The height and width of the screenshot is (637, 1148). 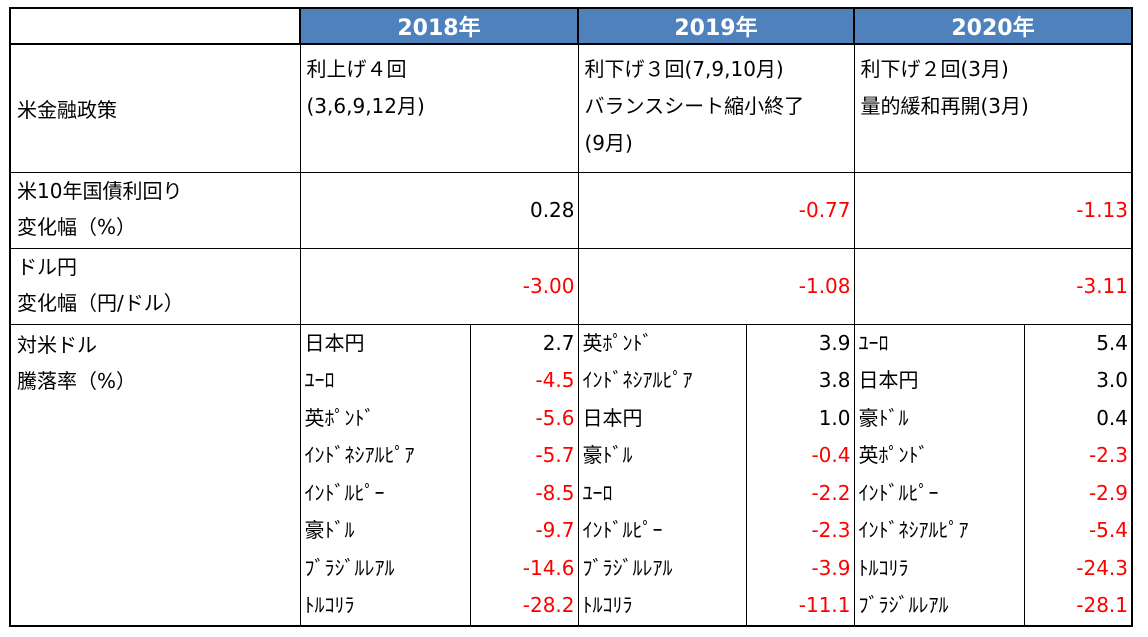 What do you see at coordinates (716, 26) in the screenshot?
I see `header-2019: 2019年` at bounding box center [716, 26].